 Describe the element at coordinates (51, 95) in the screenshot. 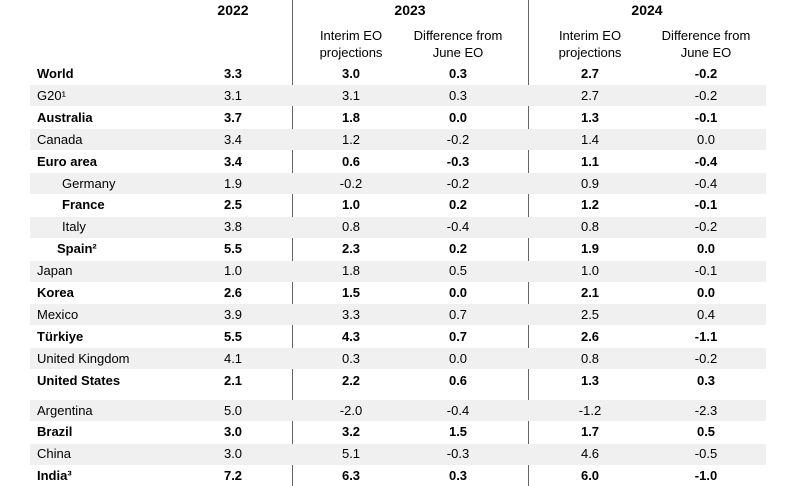

I see `row-label: G20¹` at that location.